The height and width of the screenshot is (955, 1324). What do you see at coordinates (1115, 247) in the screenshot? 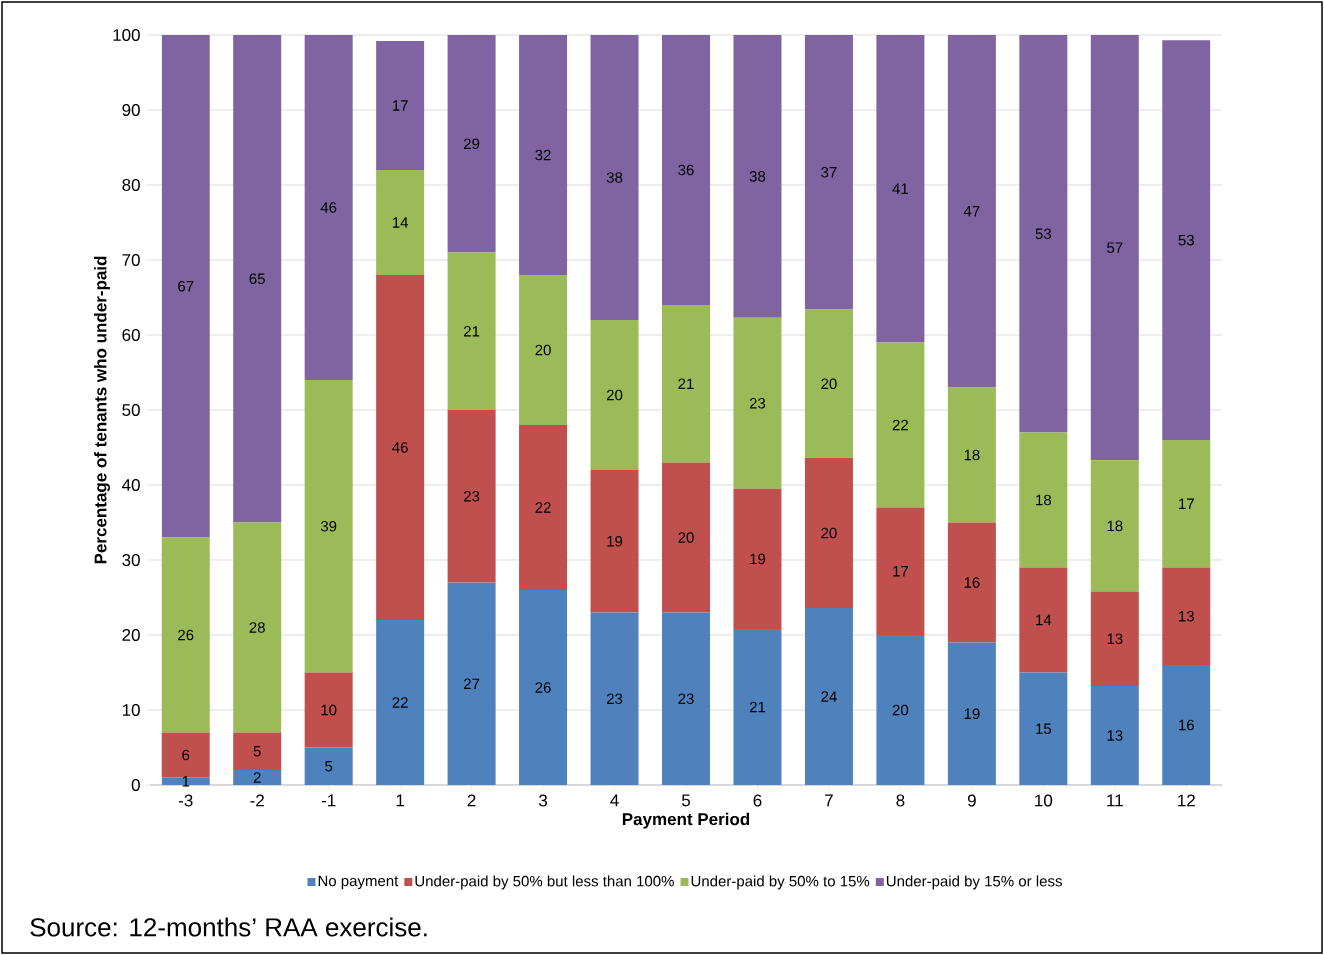
I see `data-label: 57` at bounding box center [1115, 247].